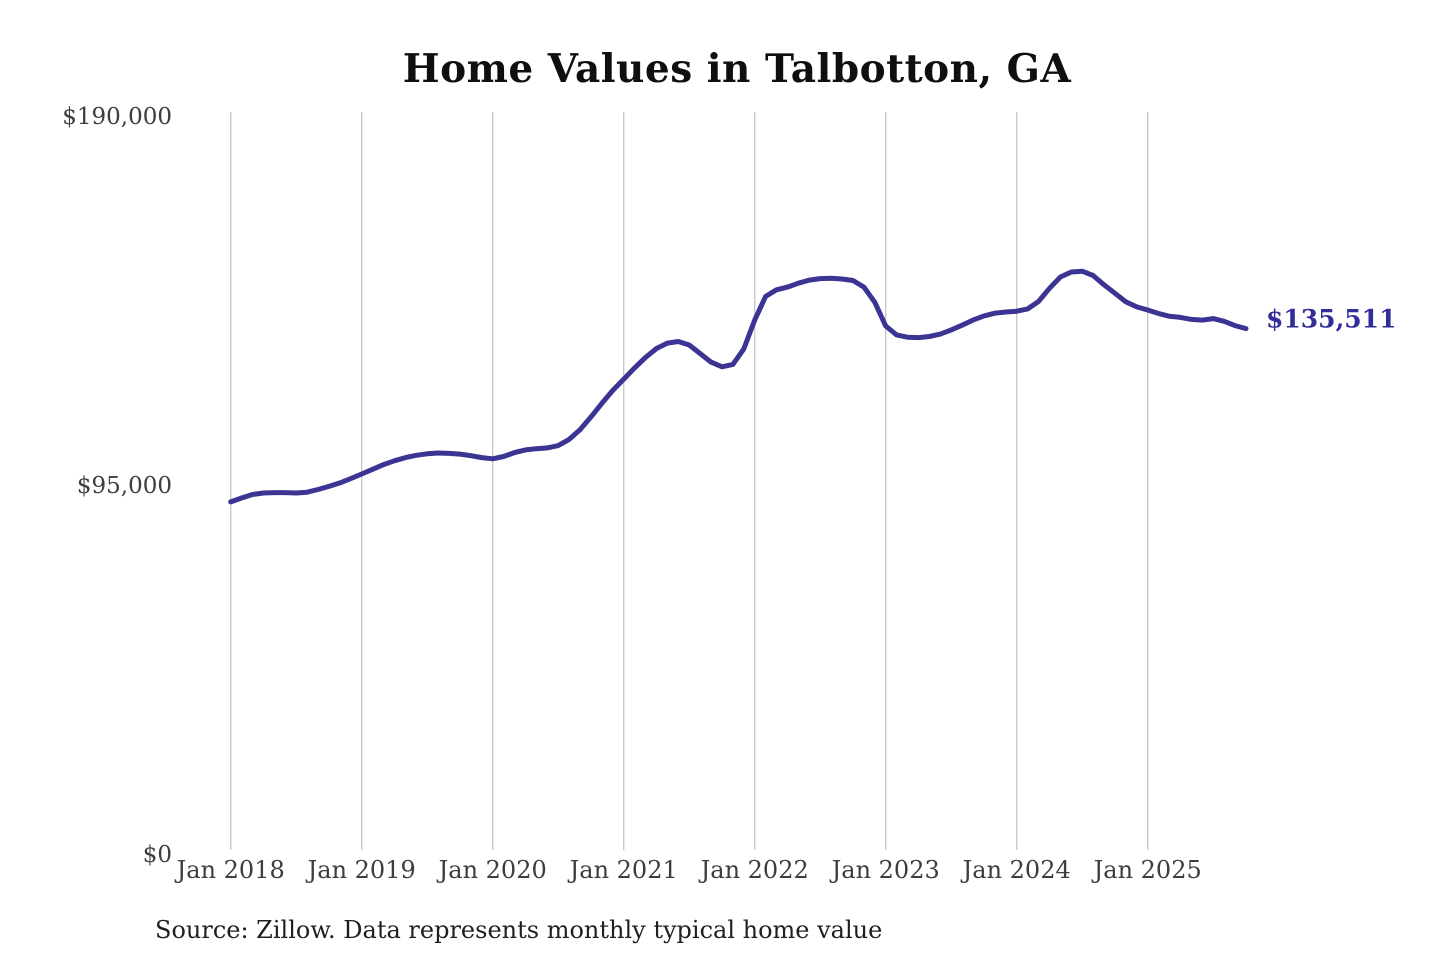 This screenshot has height=960, width=1440. What do you see at coordinates (623, 870) in the screenshot?
I see `x-tick-label: Jan 2021` at bounding box center [623, 870].